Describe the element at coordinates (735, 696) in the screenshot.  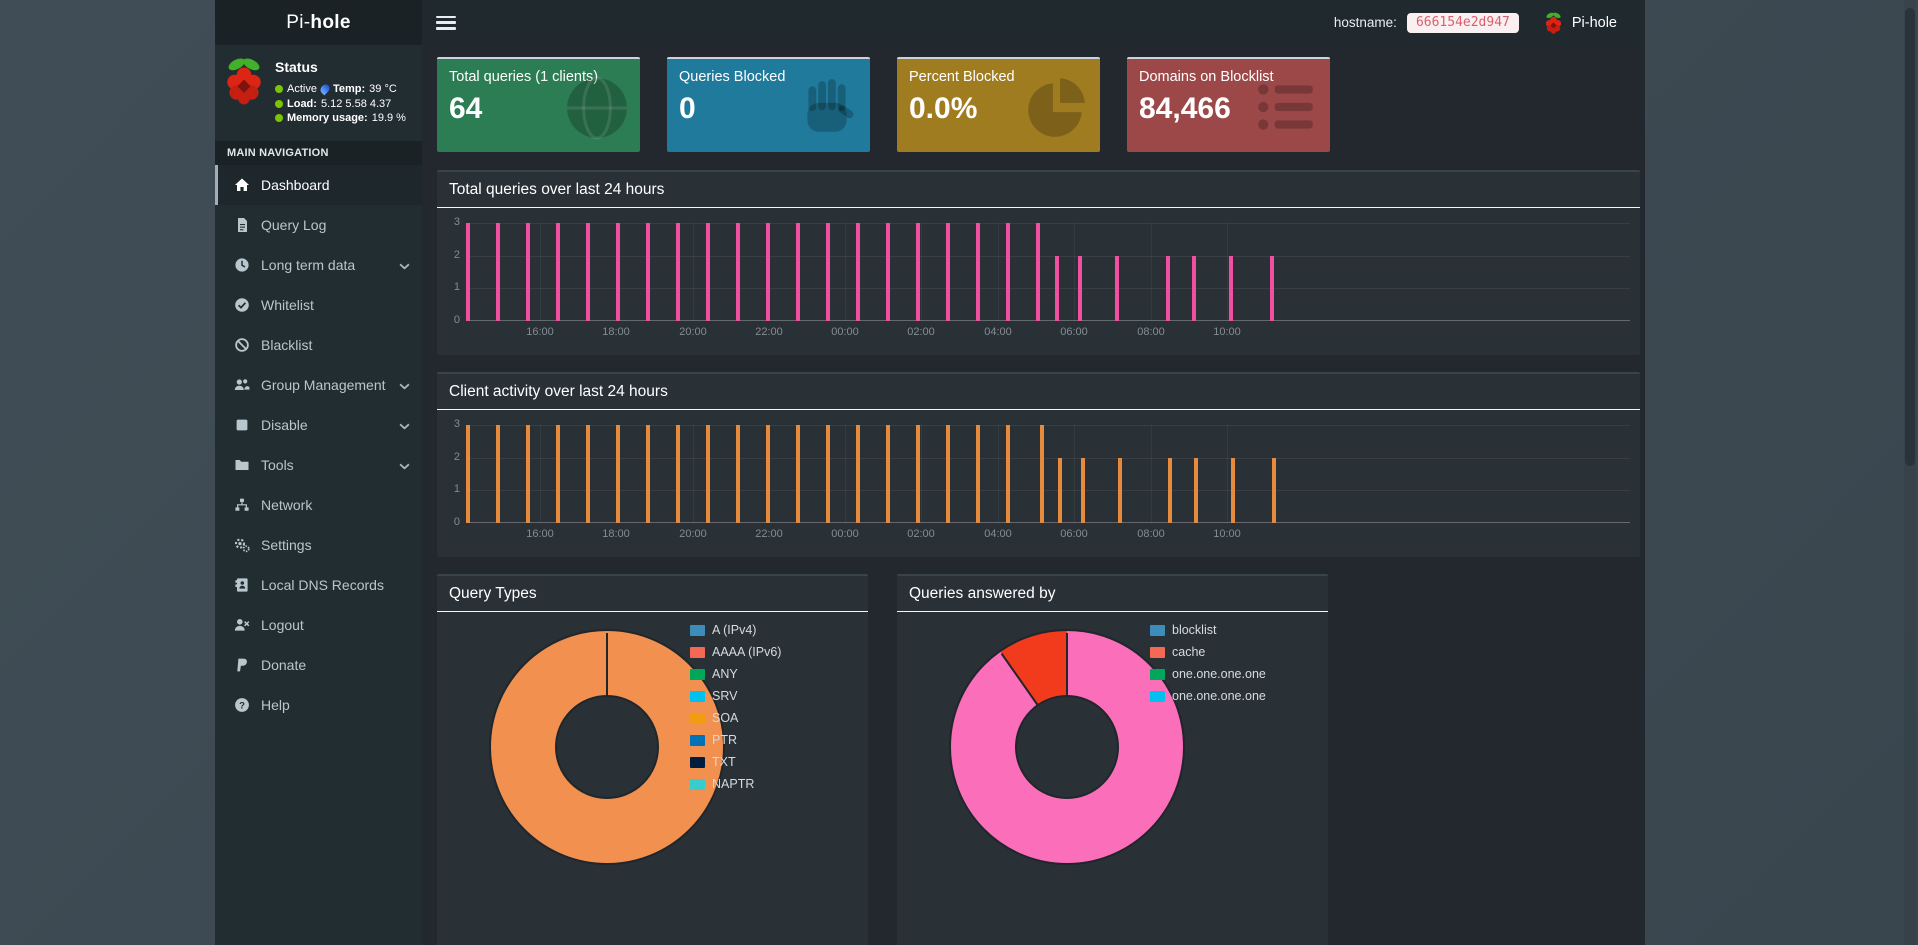
I see `legend-item-srv: SRV` at that location.